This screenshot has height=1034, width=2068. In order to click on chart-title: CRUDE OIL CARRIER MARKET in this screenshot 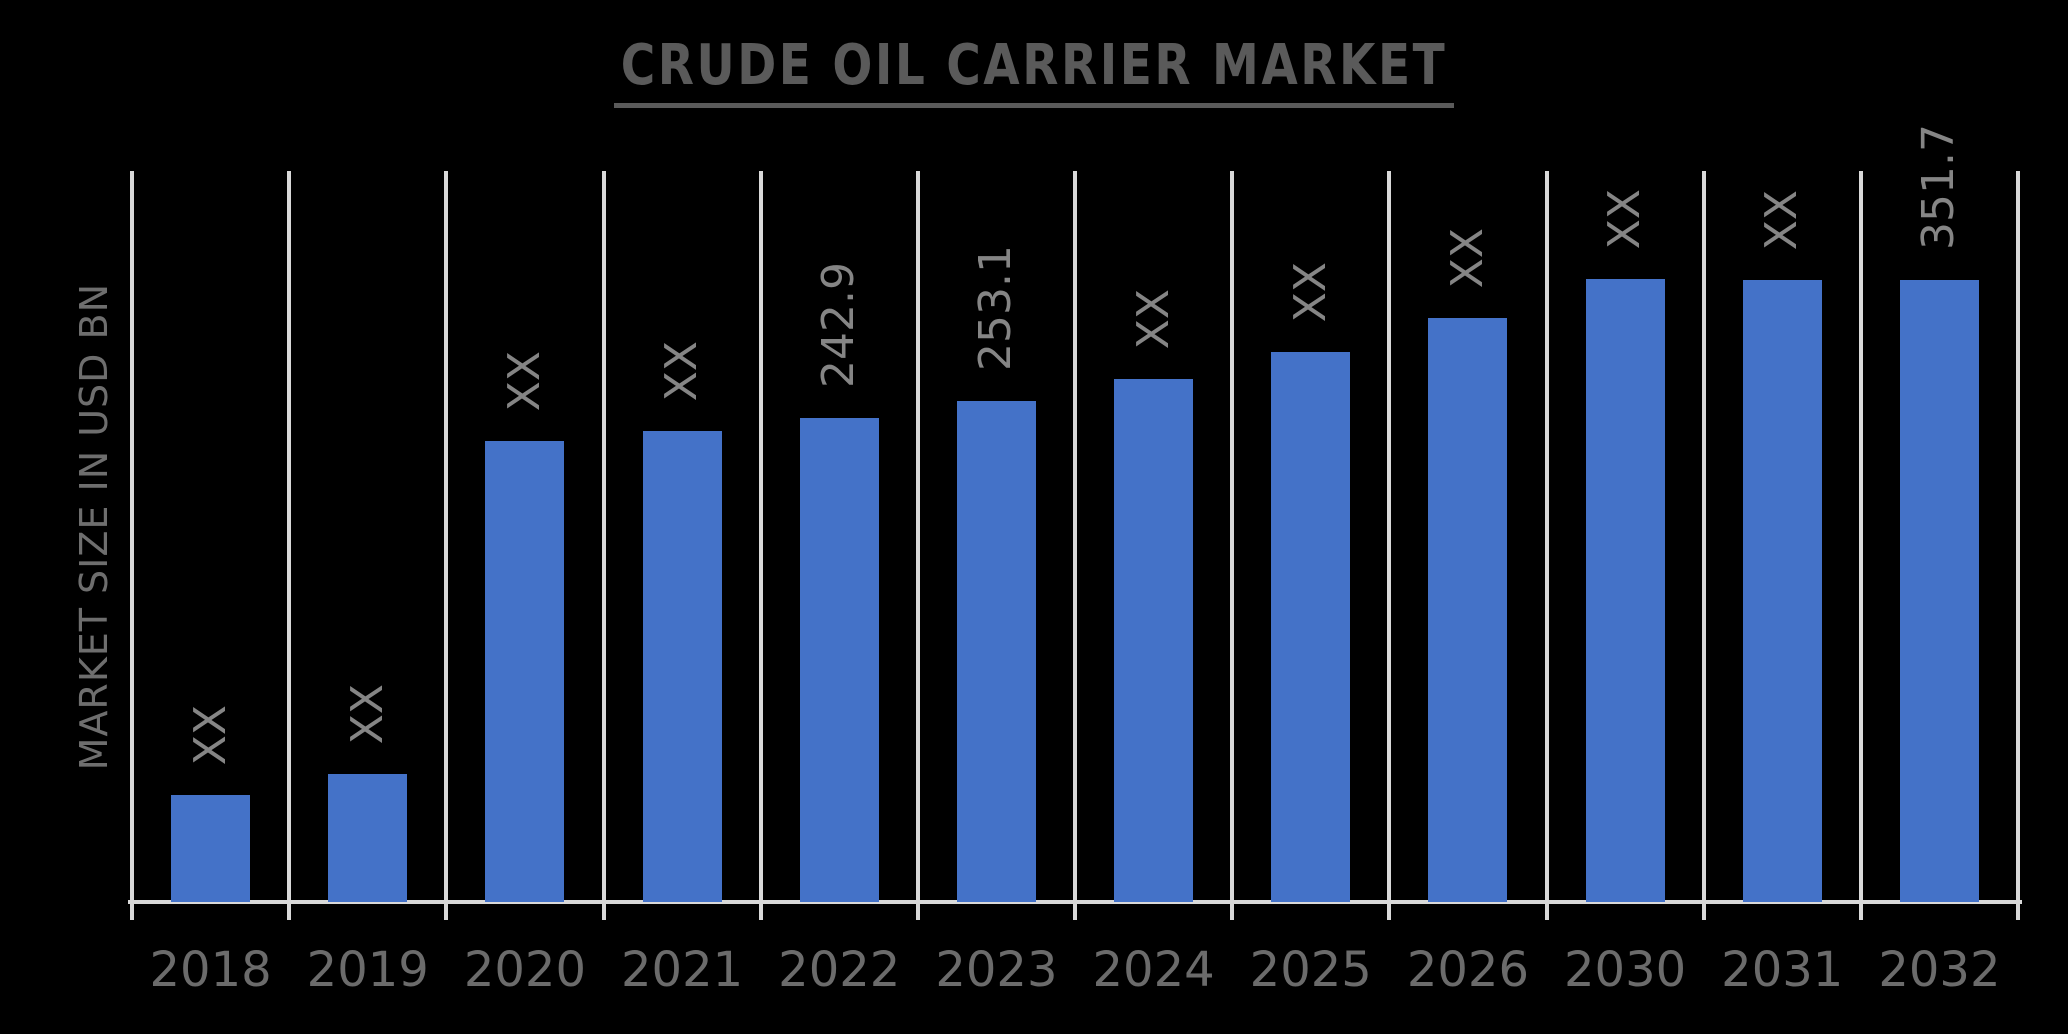, I will do `click(1034, 73)`.